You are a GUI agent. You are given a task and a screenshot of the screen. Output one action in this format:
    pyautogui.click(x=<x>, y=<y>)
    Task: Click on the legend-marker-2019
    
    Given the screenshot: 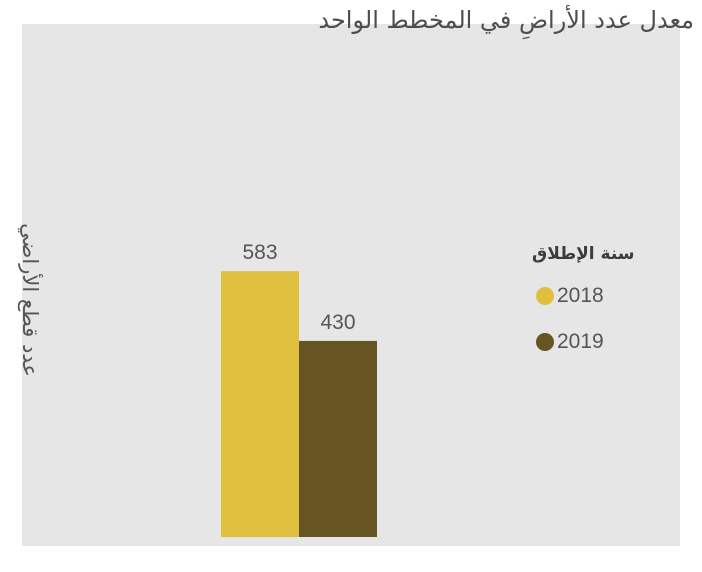 What is the action you would take?
    pyautogui.click(x=545, y=342)
    